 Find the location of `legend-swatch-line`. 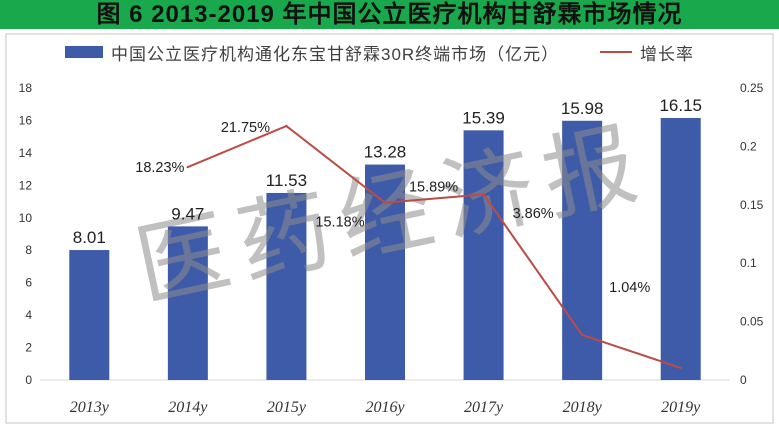

legend-swatch-line is located at coordinates (616, 52).